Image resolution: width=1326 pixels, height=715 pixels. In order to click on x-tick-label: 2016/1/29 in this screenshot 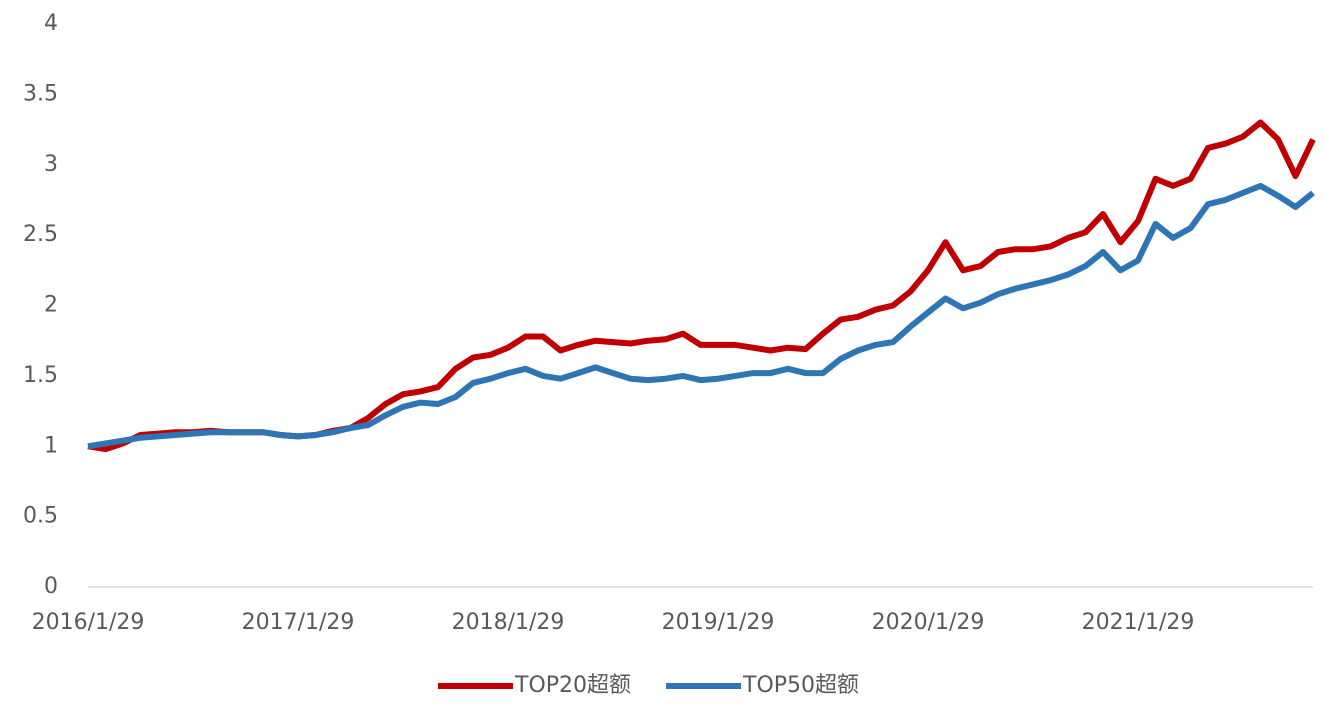, I will do `click(88, 622)`.